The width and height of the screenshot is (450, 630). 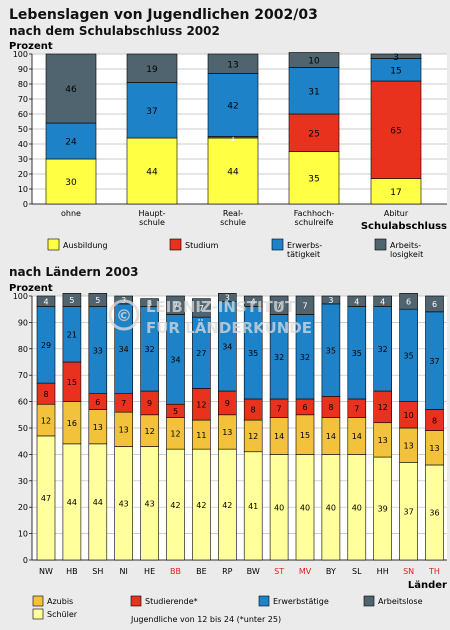 I want to click on chart2-data-label: 29, so click(x=46, y=345).